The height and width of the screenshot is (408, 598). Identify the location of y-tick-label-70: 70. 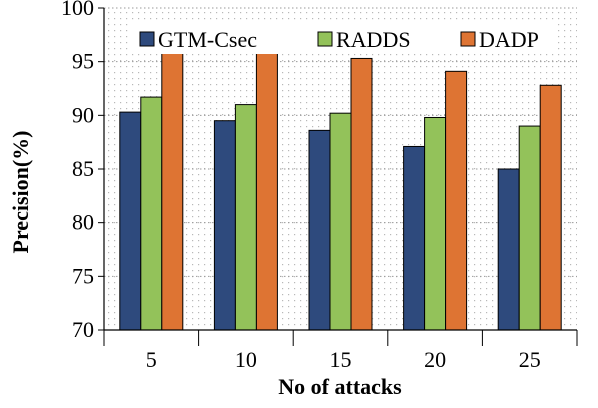
(83, 329).